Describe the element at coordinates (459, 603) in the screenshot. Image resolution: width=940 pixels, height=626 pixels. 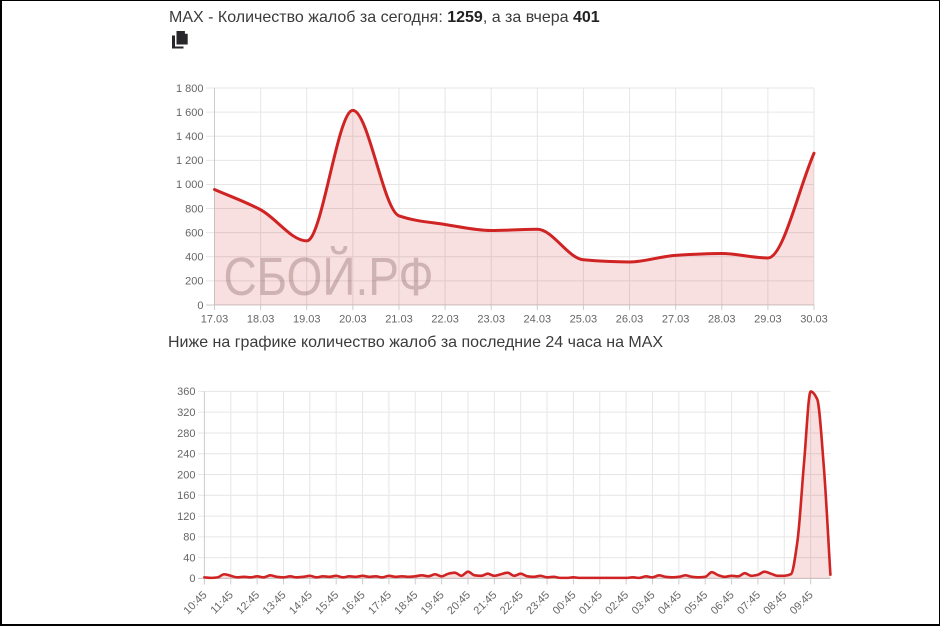
I see `svg-text: 20:45` at that location.